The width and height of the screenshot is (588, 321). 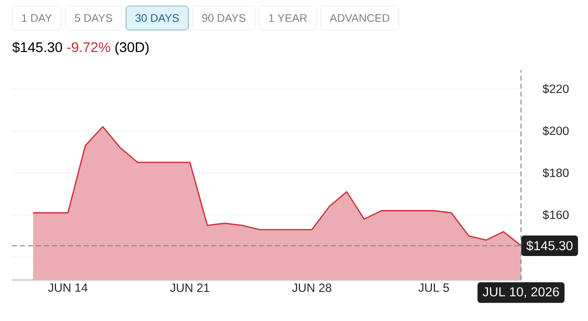 I want to click on x-tick-label: JUN 28, so click(x=312, y=288).